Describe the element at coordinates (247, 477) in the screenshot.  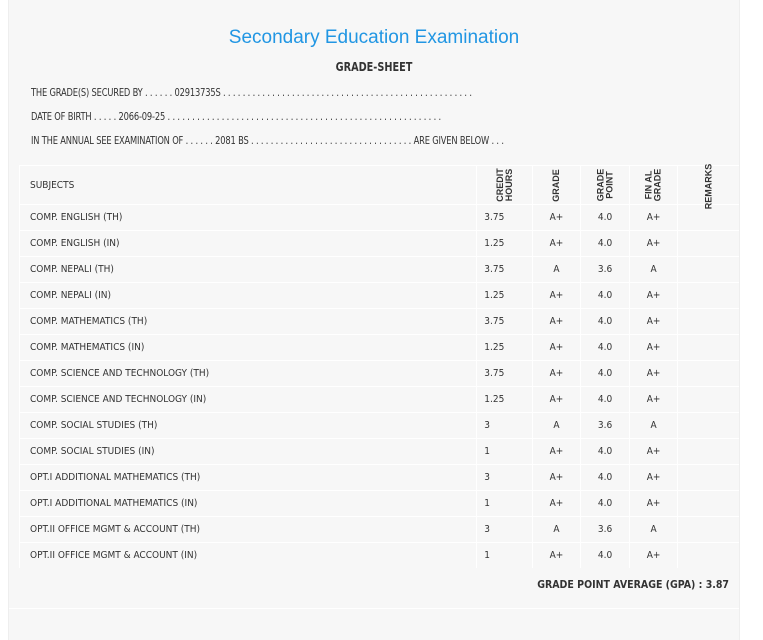
I see `subject-cell: OPT.I ADDITIONAL MATHEMATICS (TH)` at that location.